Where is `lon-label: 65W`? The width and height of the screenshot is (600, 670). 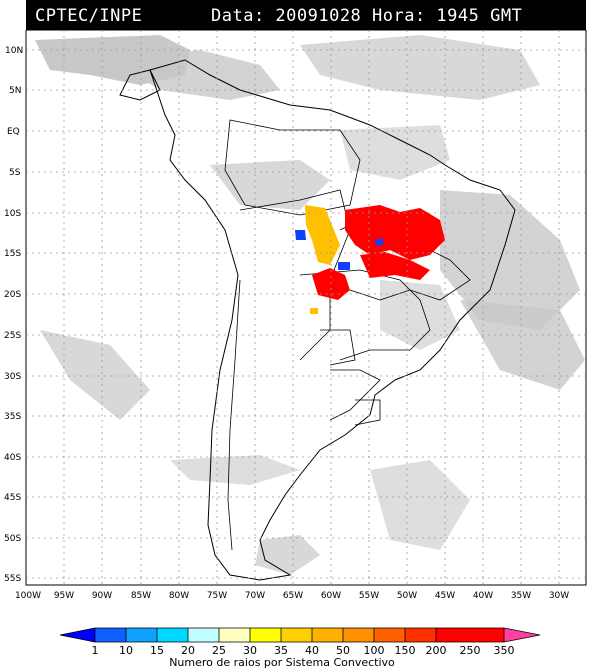
lon-label: 65W is located at coordinates (293, 596).